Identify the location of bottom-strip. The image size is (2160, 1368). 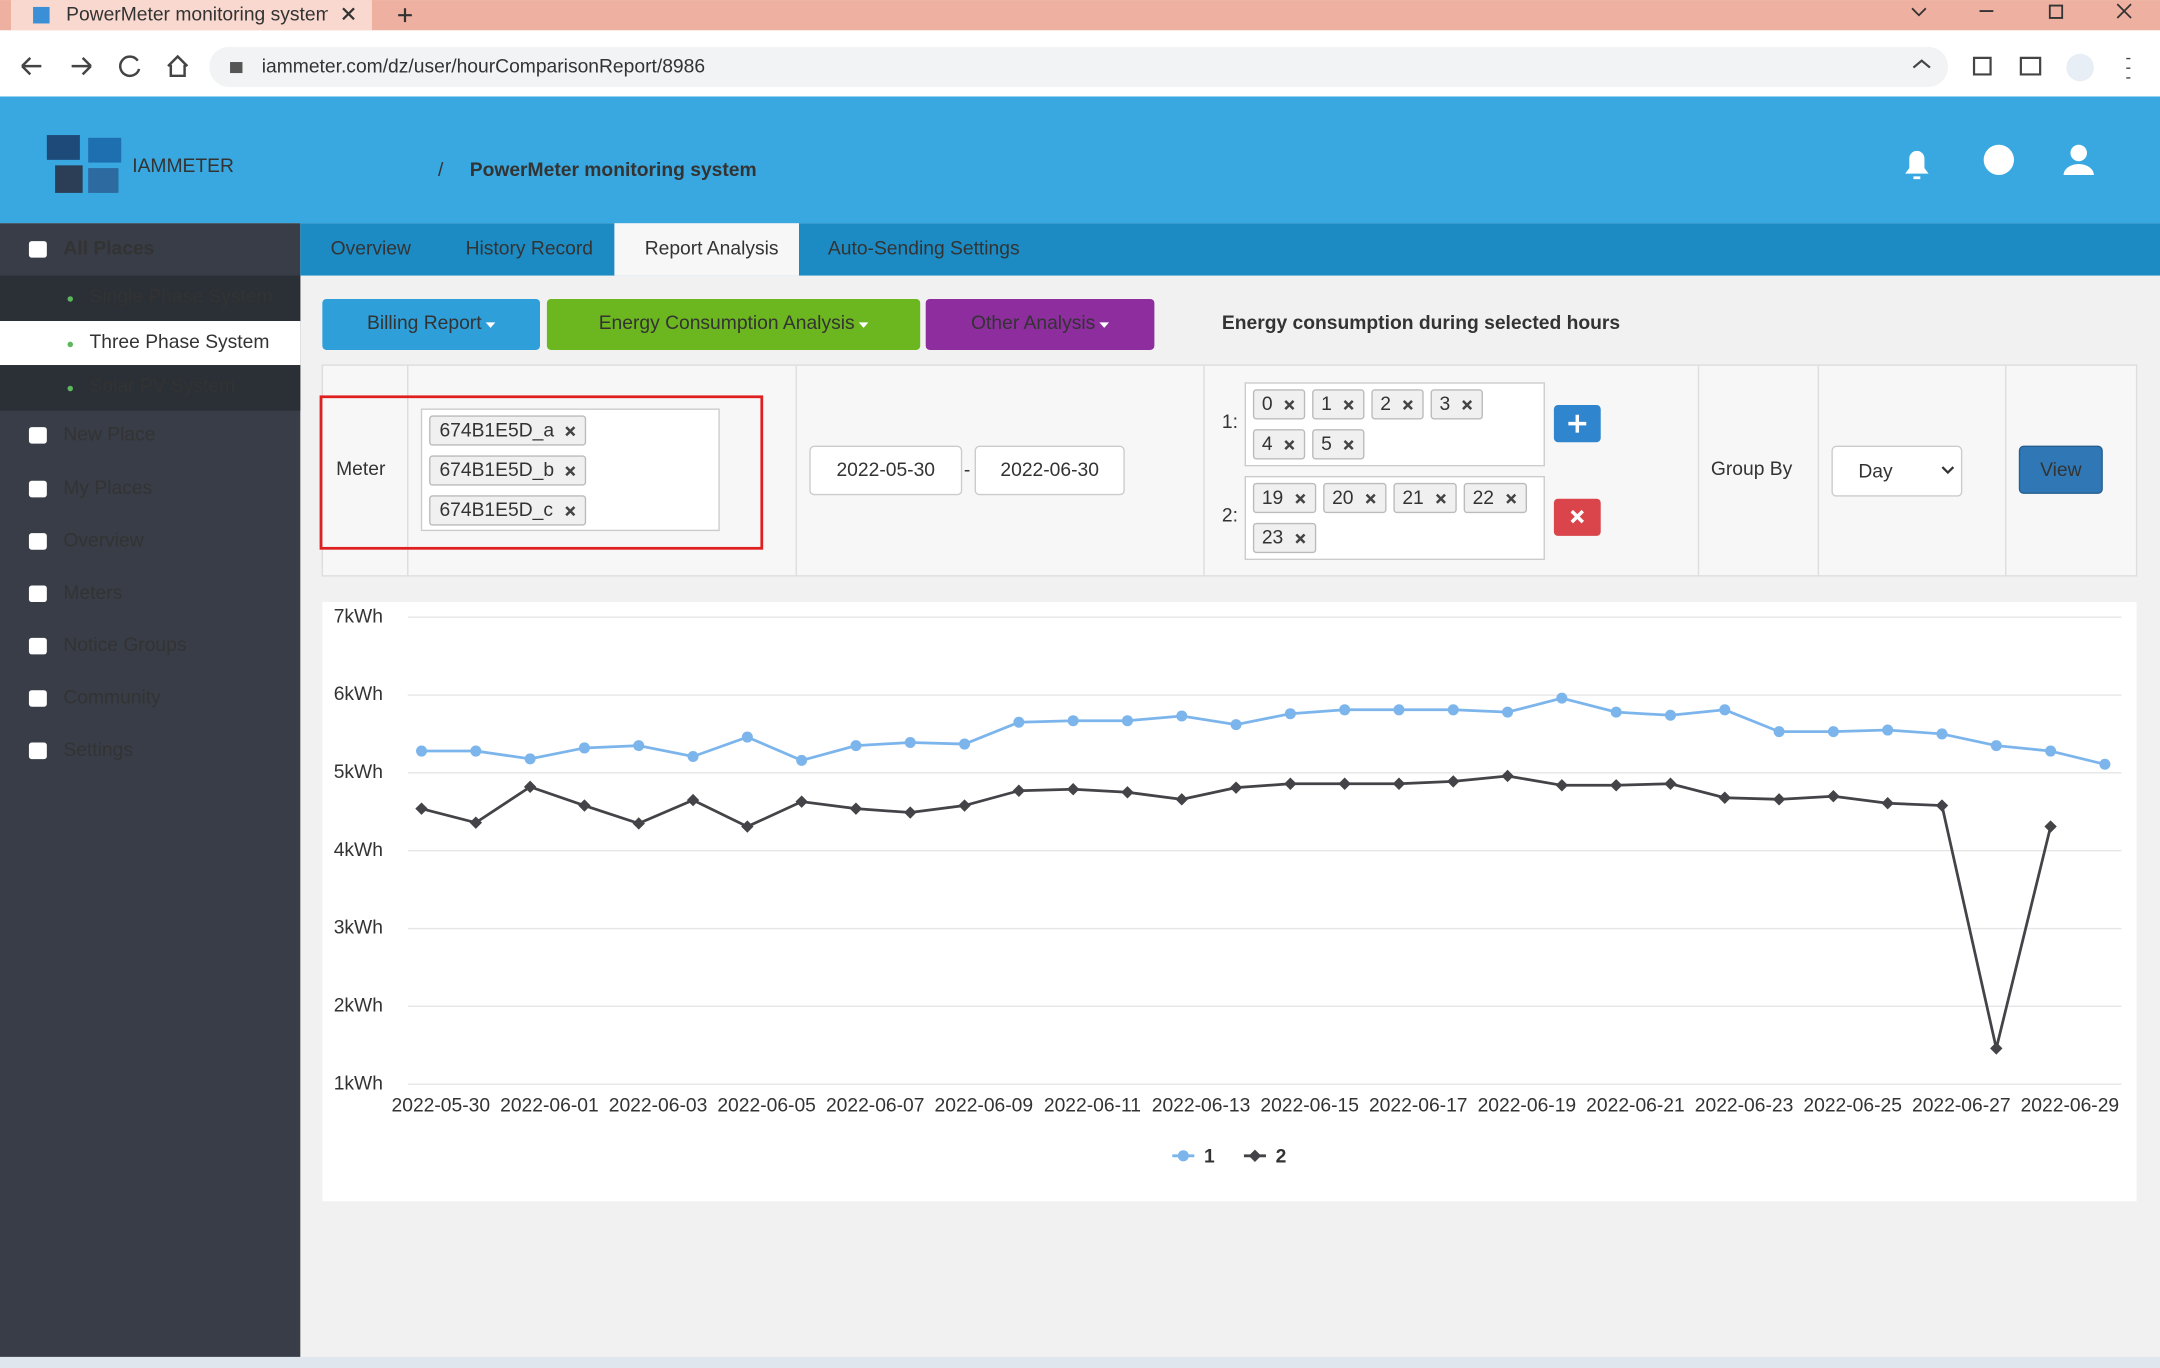
(1080, 1362).